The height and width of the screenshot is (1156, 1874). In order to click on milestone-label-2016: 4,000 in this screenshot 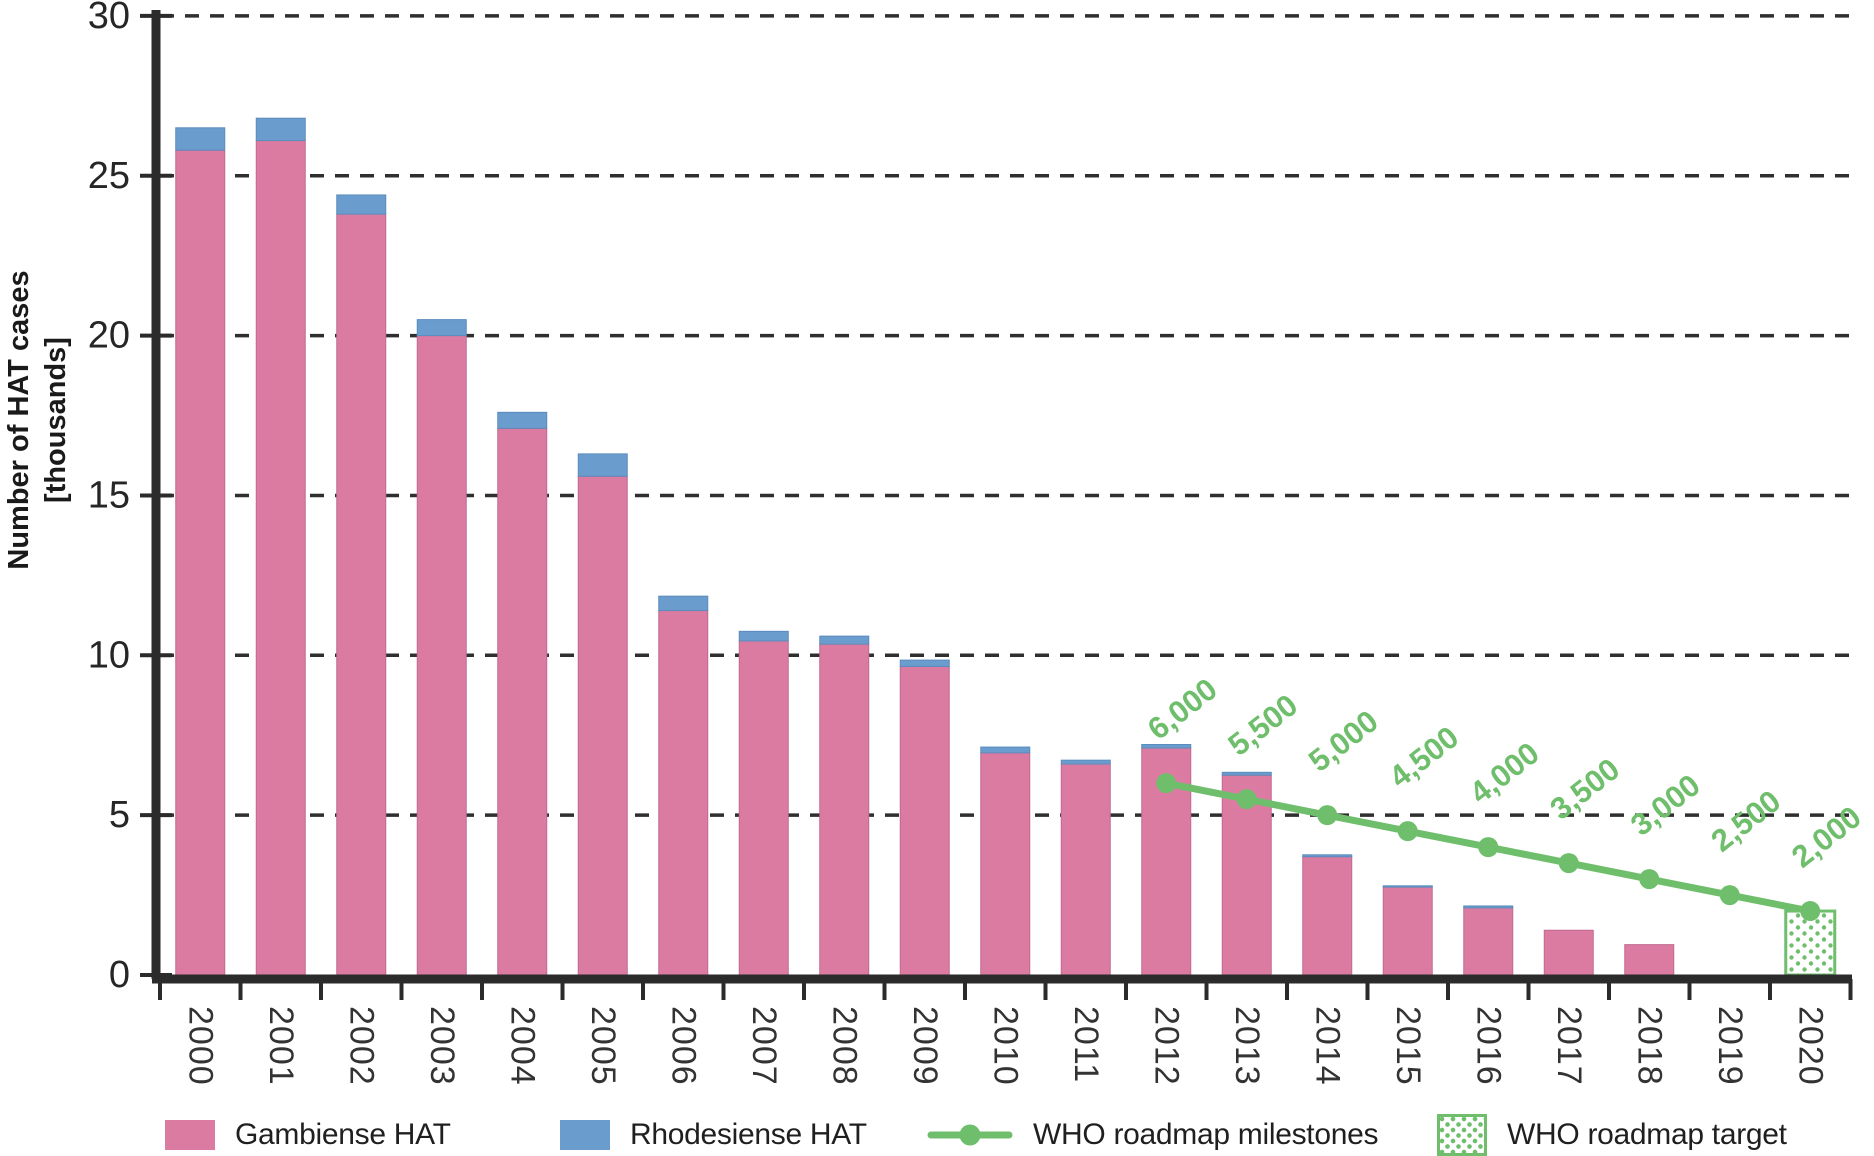, I will do `click(1504, 772)`.